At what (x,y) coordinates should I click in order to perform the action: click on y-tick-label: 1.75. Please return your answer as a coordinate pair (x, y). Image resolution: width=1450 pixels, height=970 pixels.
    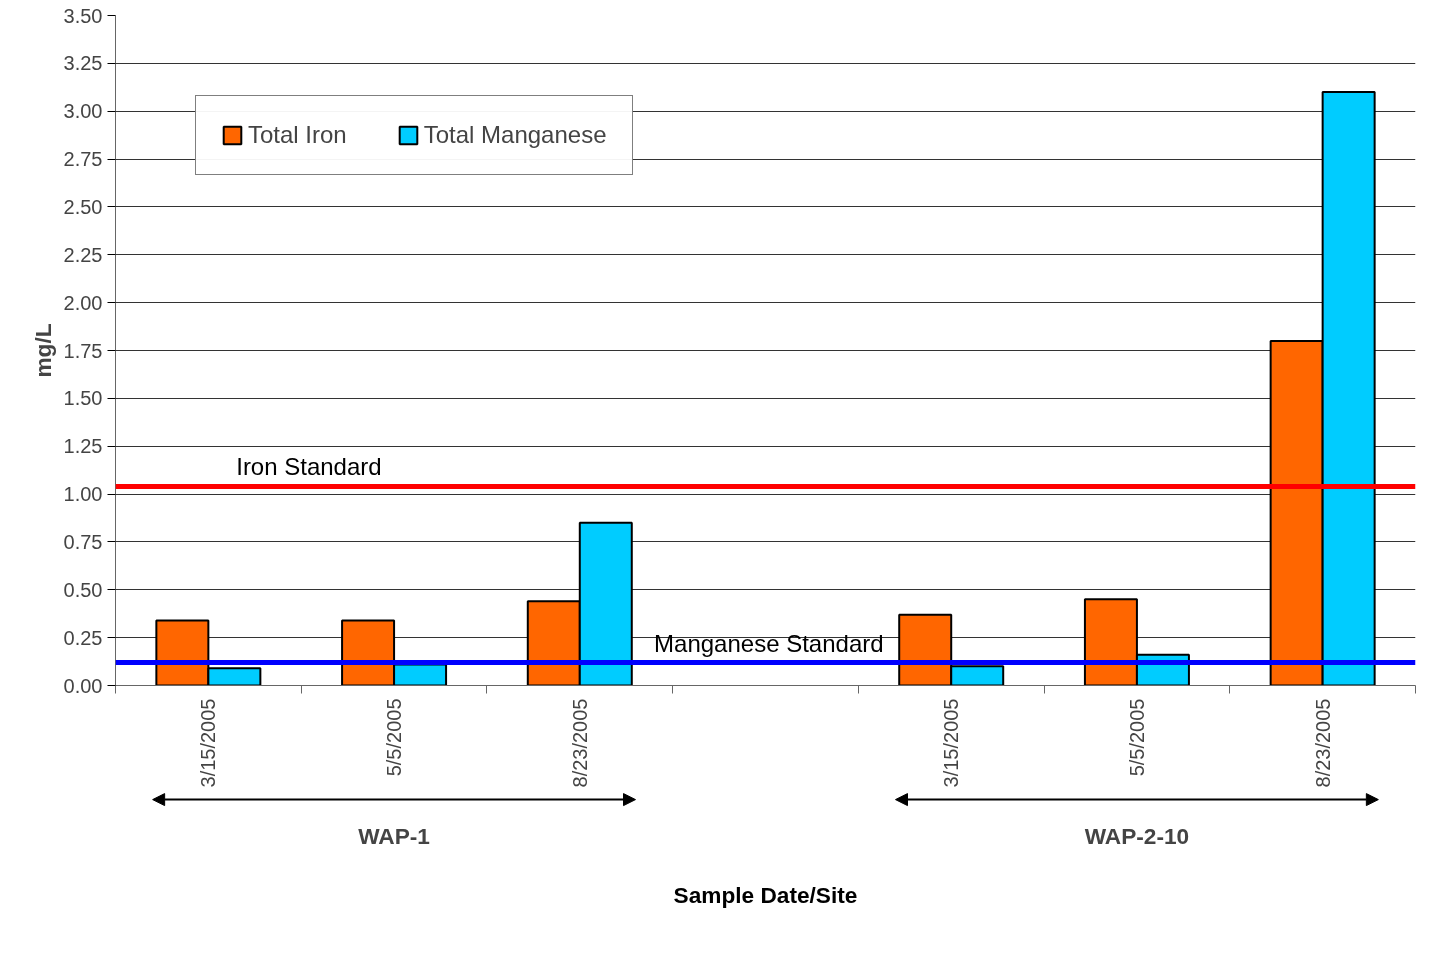
    Looking at the image, I should click on (83, 350).